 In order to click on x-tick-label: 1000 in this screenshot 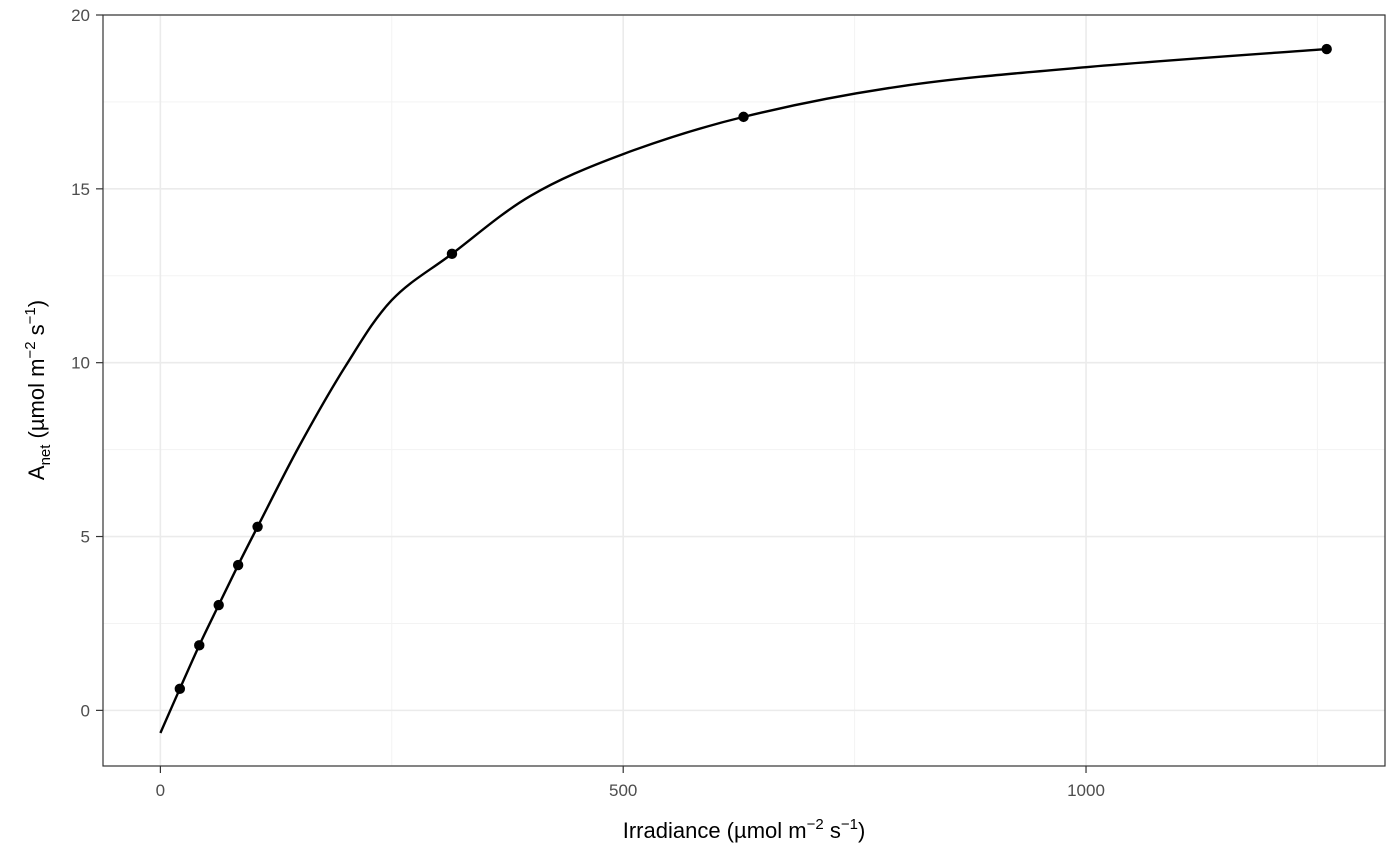, I will do `click(1086, 790)`.